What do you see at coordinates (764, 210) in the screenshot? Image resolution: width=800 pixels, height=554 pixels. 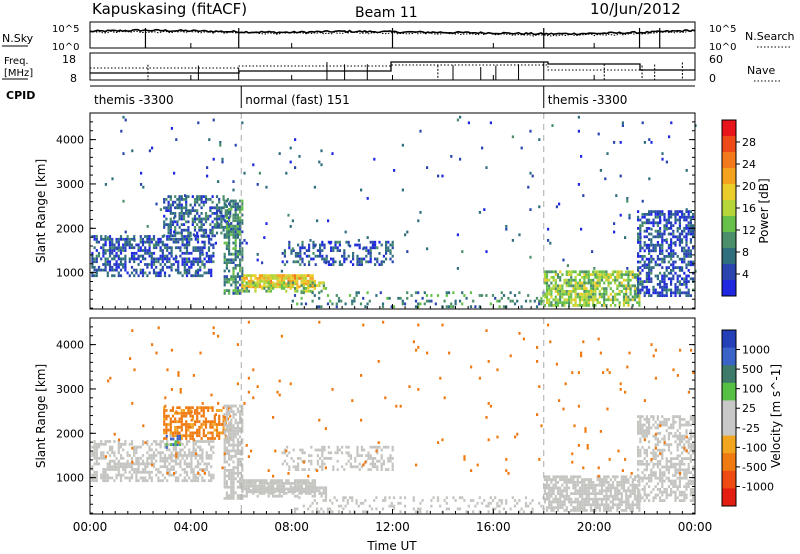 I see `power-colorbar-label: Power [dB]` at bounding box center [764, 210].